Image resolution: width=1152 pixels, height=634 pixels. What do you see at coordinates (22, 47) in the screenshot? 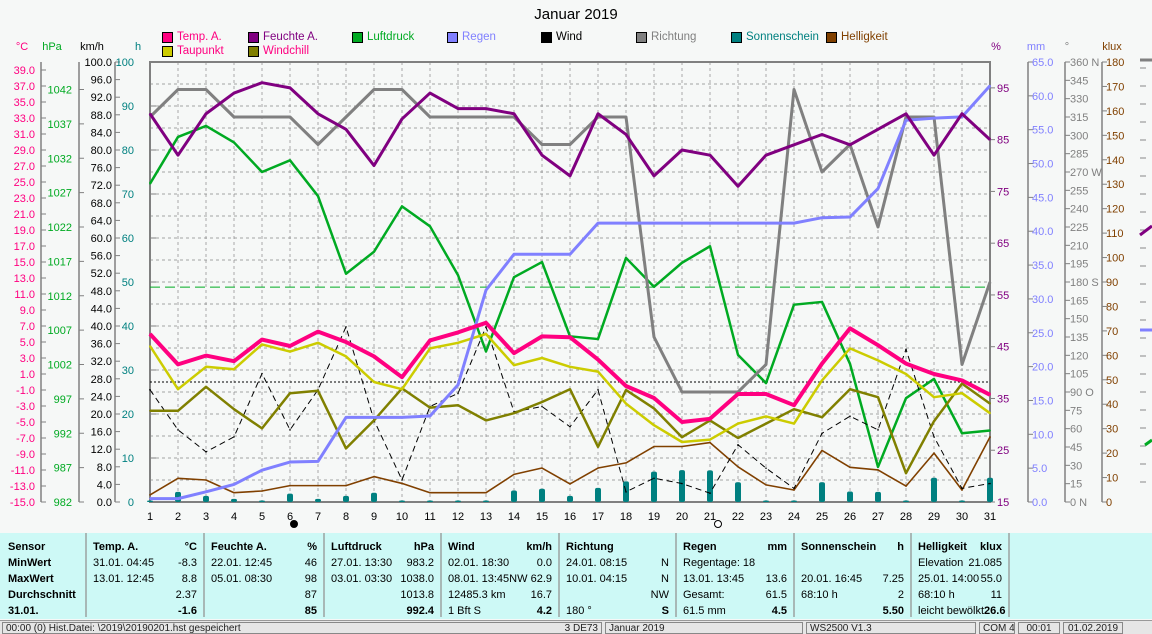
I see `temp-axis-unit: °C` at bounding box center [22, 47].